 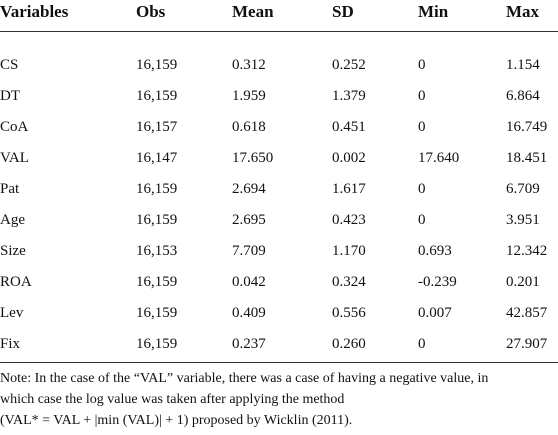 I want to click on table-cell: -0.239, so click(x=437, y=282).